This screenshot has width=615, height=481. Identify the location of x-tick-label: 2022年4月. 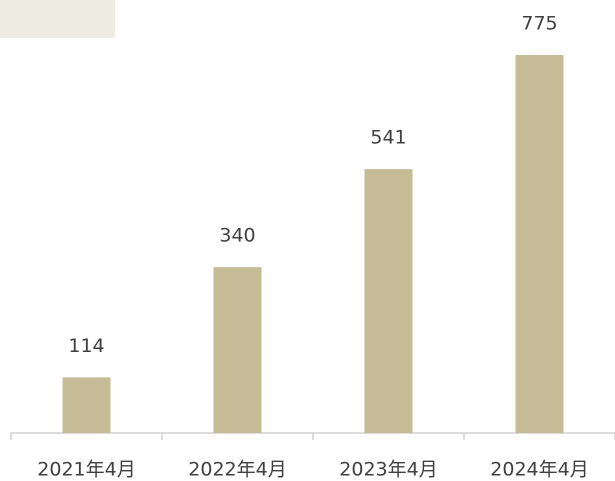
(237, 470).